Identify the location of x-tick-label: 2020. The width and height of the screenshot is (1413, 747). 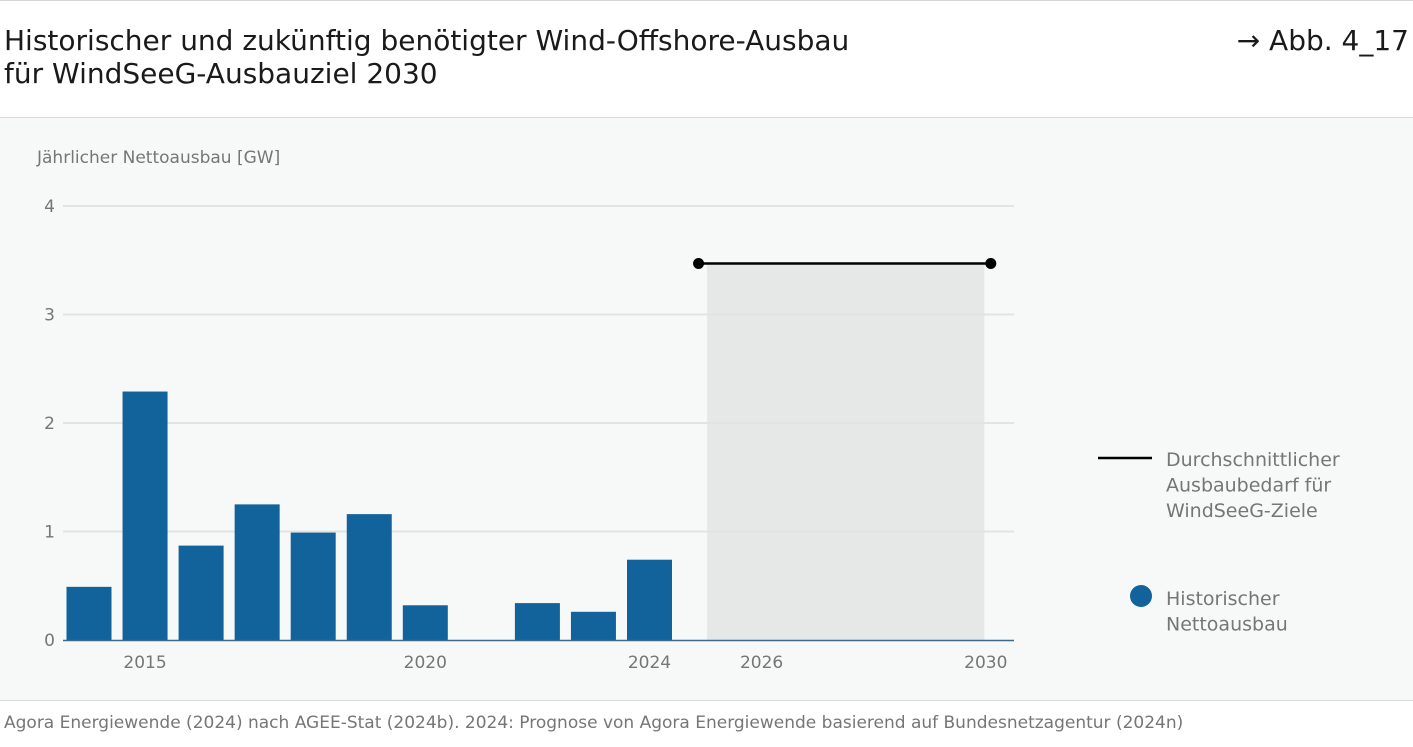
(425, 663).